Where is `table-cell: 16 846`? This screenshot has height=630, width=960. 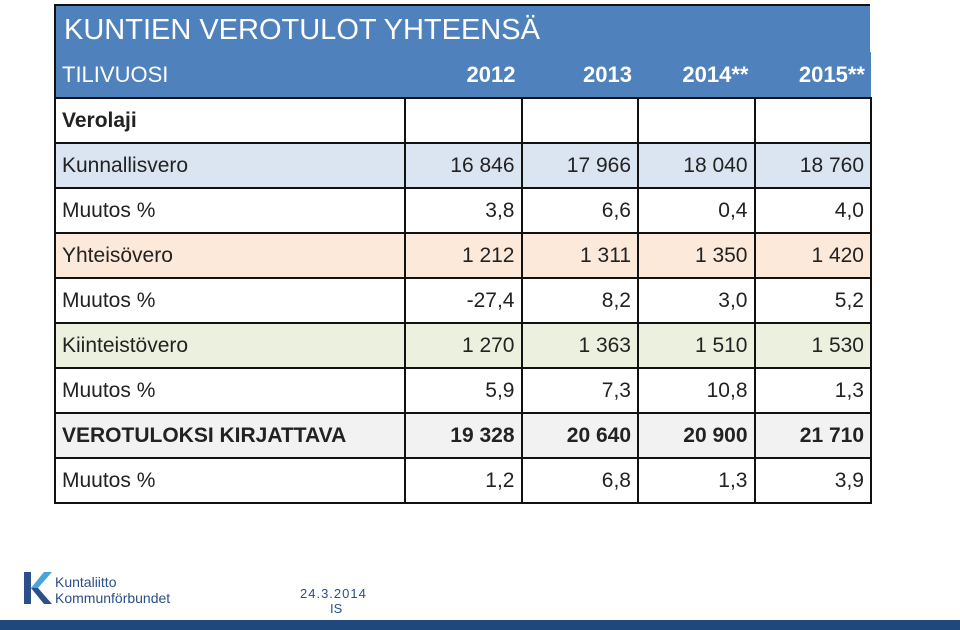 table-cell: 16 846 is located at coordinates (463, 165).